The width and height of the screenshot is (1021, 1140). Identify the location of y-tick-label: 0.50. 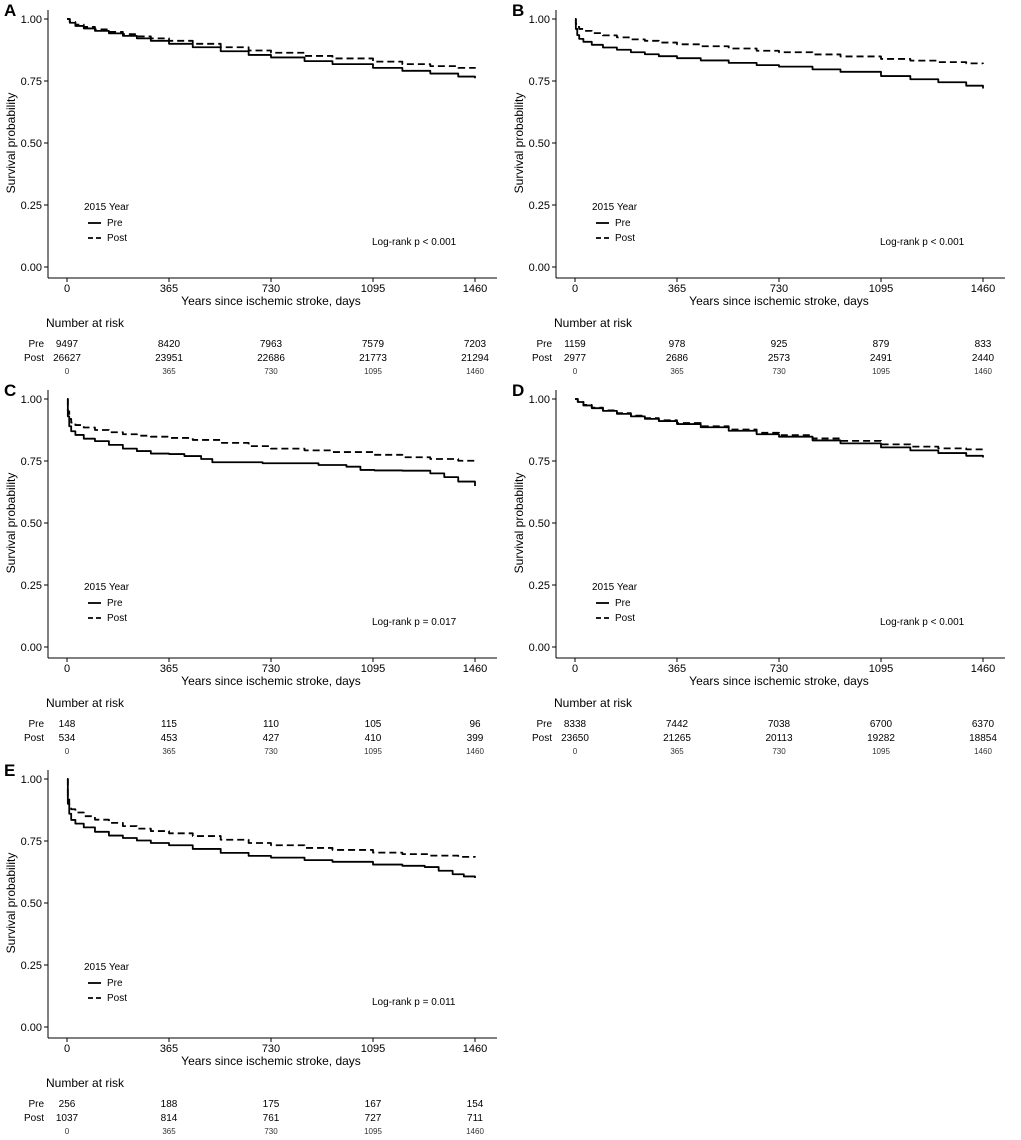
(539, 144).